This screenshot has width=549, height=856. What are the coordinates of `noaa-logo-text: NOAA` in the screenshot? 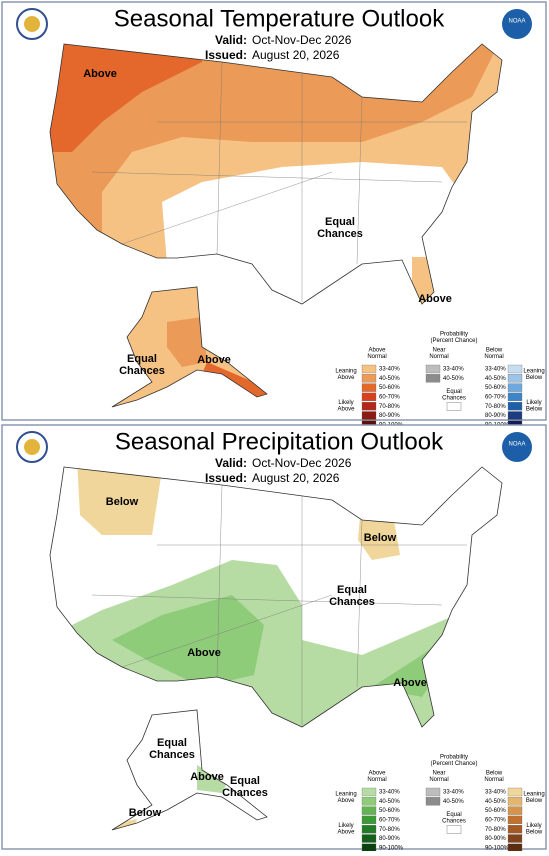 It's located at (516, 22).